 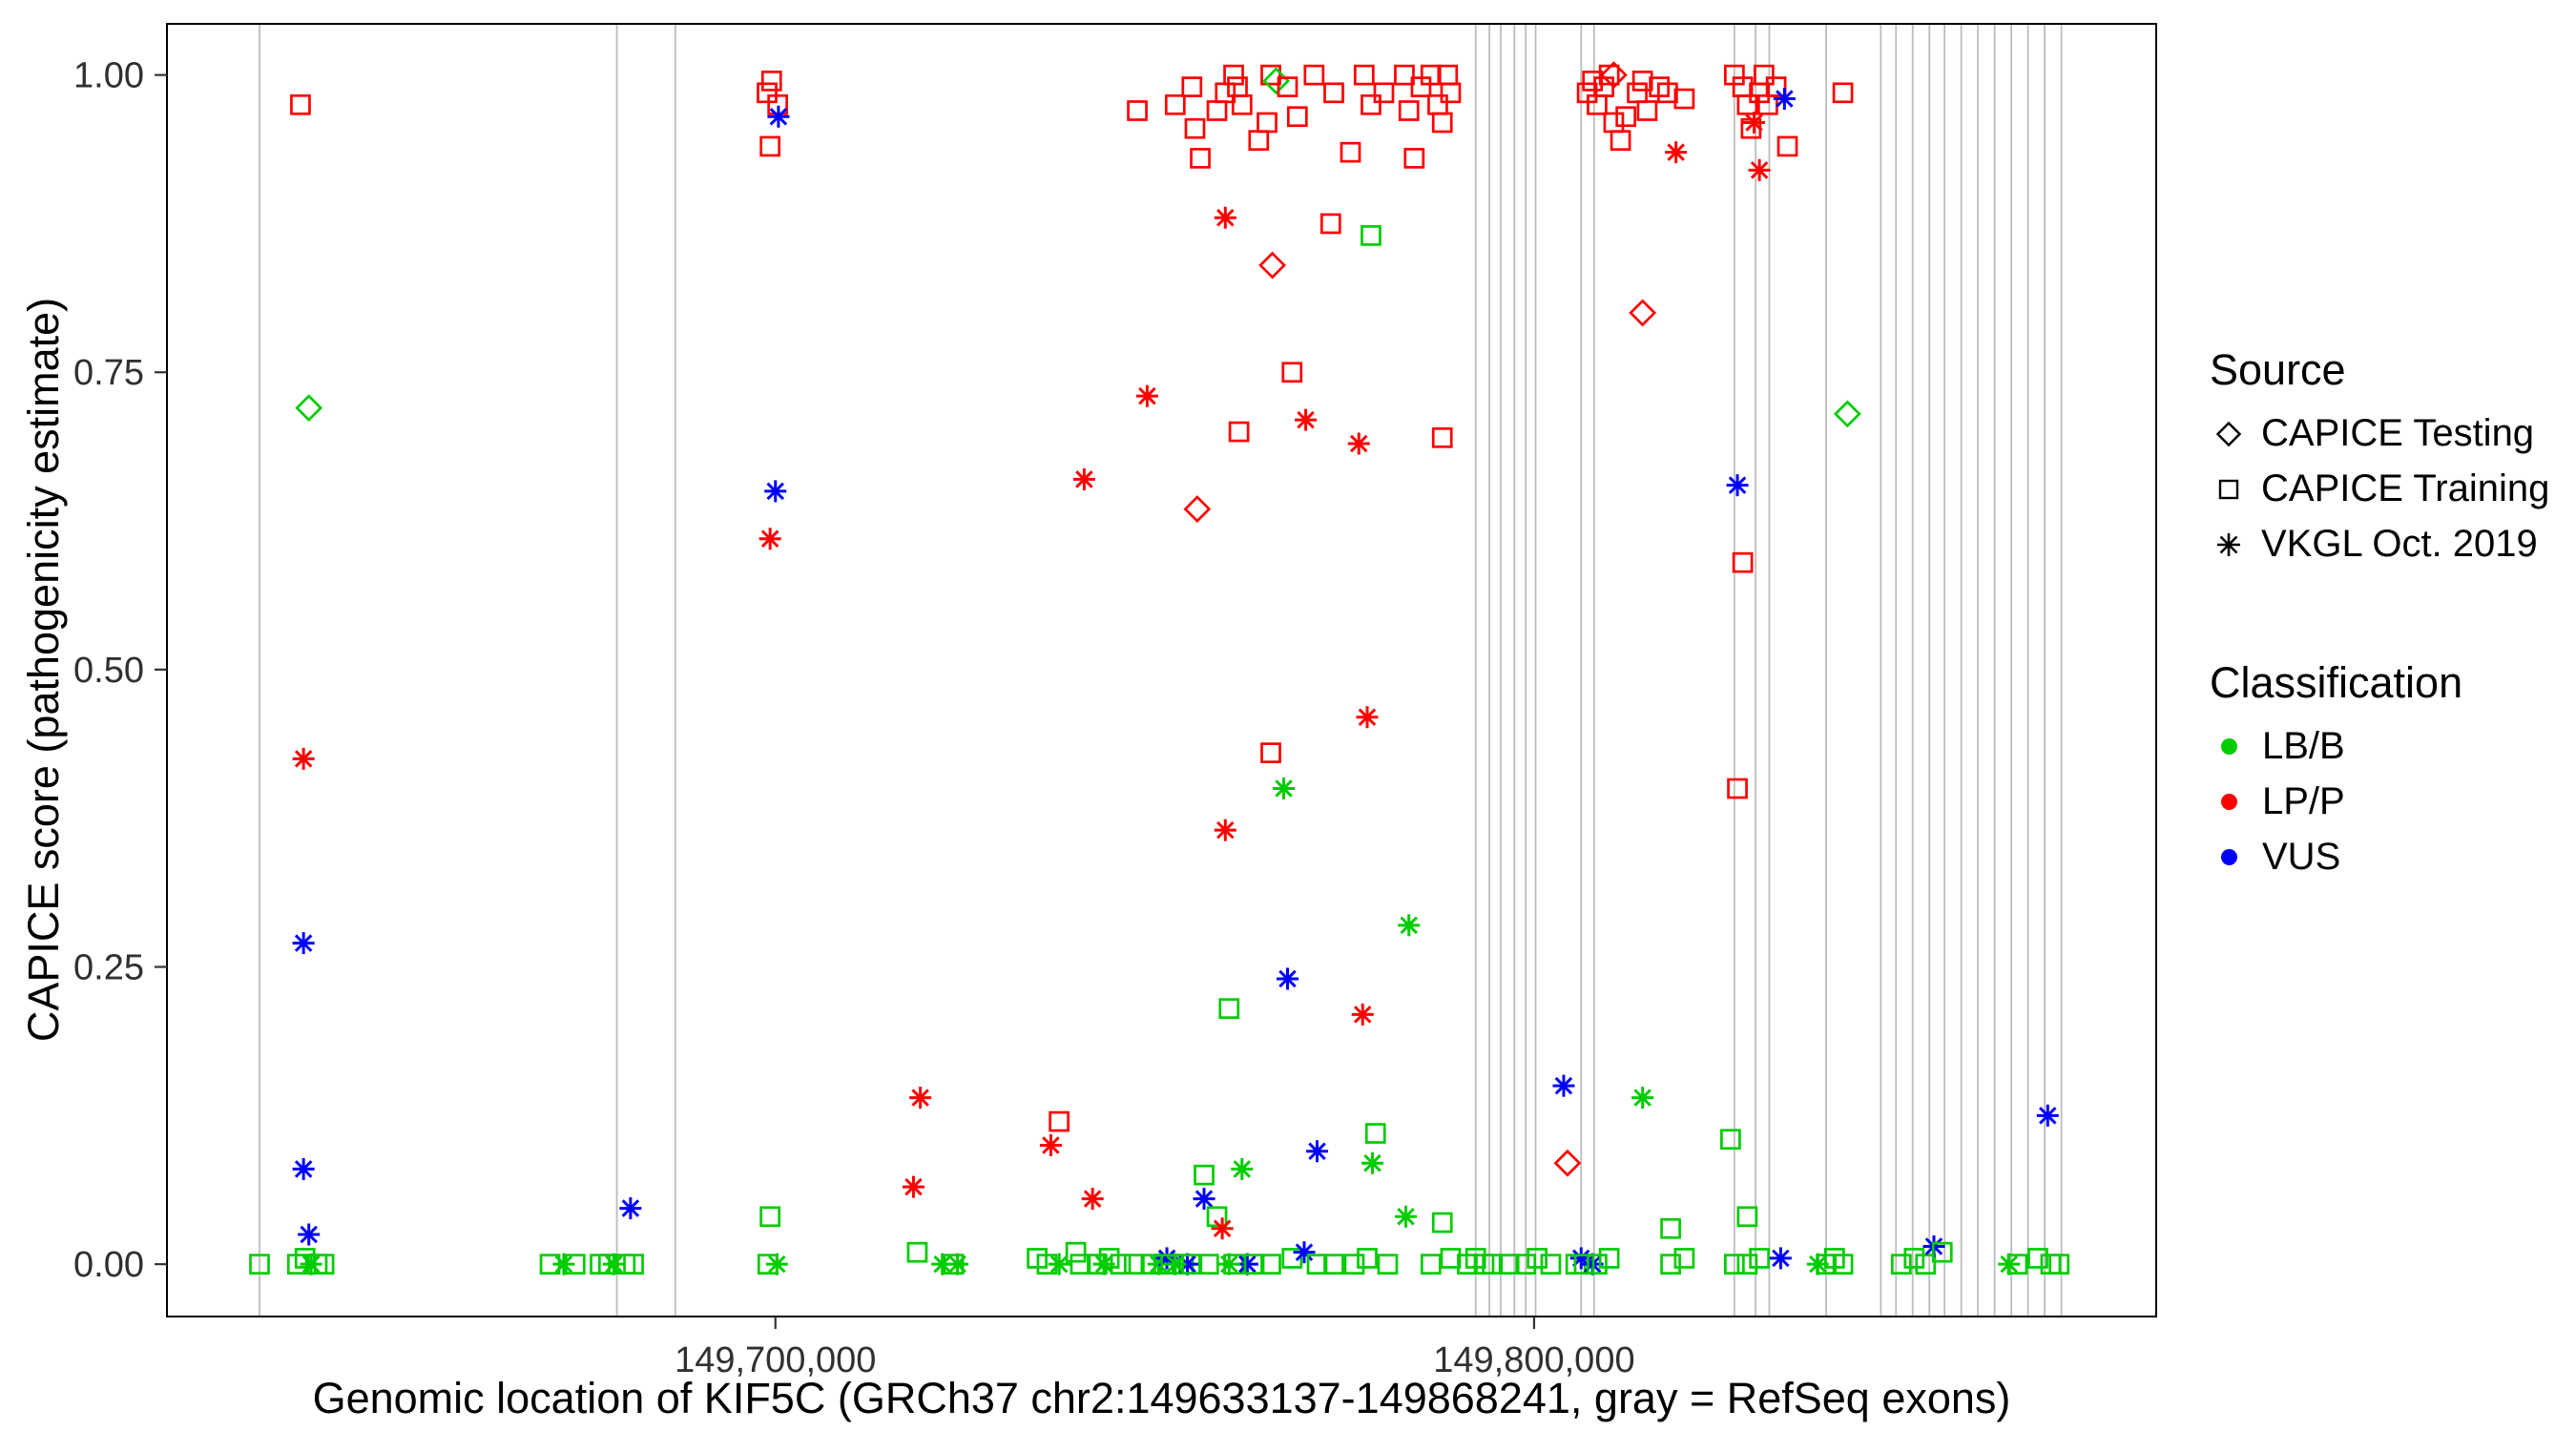 What do you see at coordinates (2399, 544) in the screenshot?
I see `legend-label: VKGL Oct. 2019` at bounding box center [2399, 544].